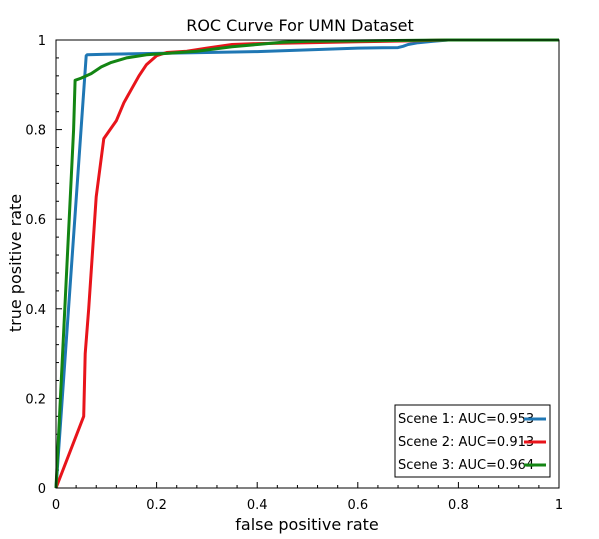 The height and width of the screenshot is (539, 599). I want to click on x-tick-label: 0.6, so click(357, 505).